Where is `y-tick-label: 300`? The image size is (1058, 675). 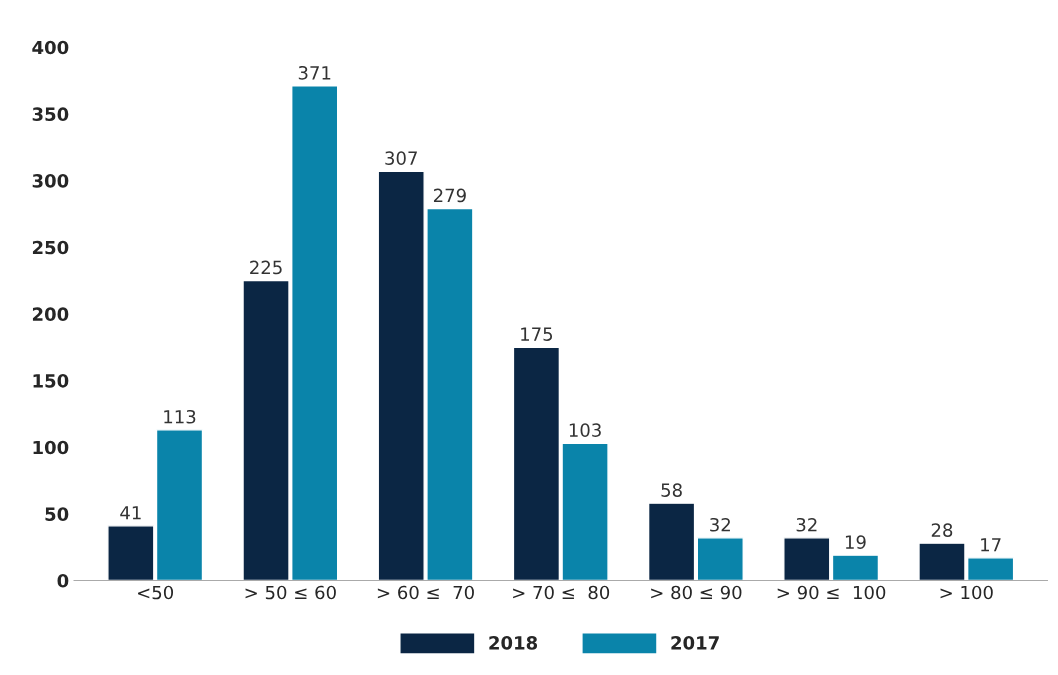
y-tick-label: 300 is located at coordinates (50, 181).